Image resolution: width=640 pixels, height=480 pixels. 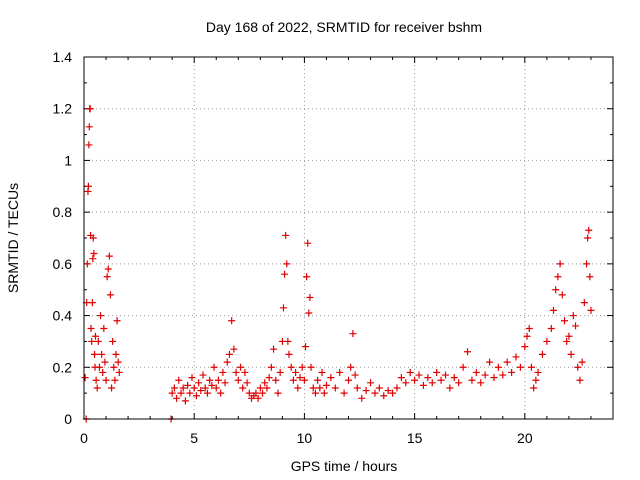 I want to click on y-tick-label: 0.4, so click(x=63, y=316).